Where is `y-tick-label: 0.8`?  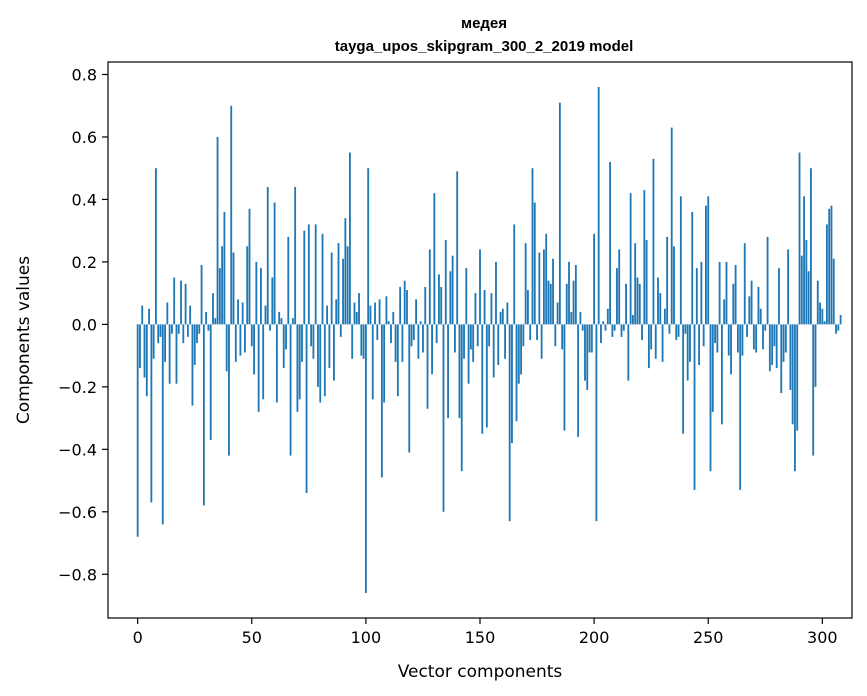
y-tick-label: 0.8 is located at coordinates (84, 74).